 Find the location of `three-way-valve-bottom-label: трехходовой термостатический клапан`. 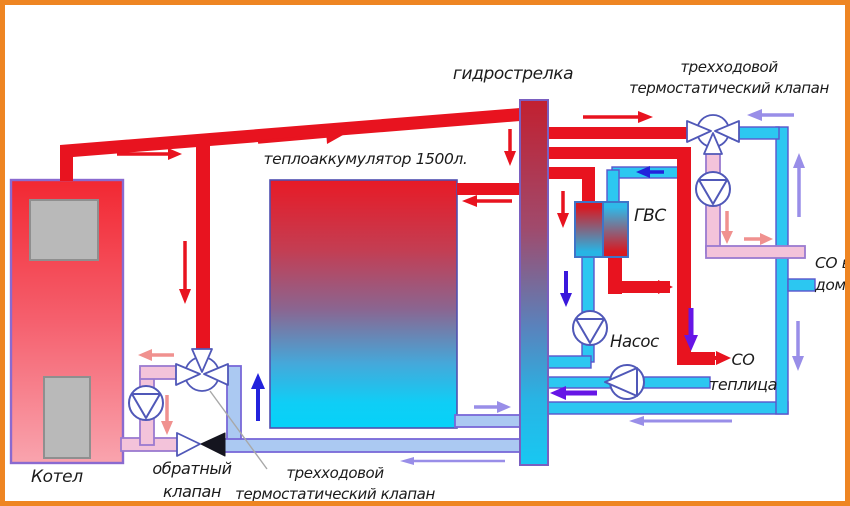

three-way-valve-bottom-label: трехходовой термостатический клапан is located at coordinates (335, 483).